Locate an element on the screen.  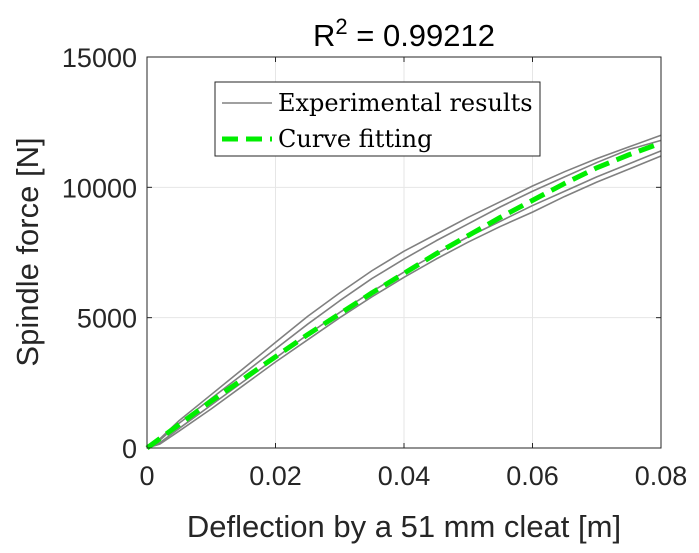
x-tick-label: 0.08 is located at coordinates (661, 476).